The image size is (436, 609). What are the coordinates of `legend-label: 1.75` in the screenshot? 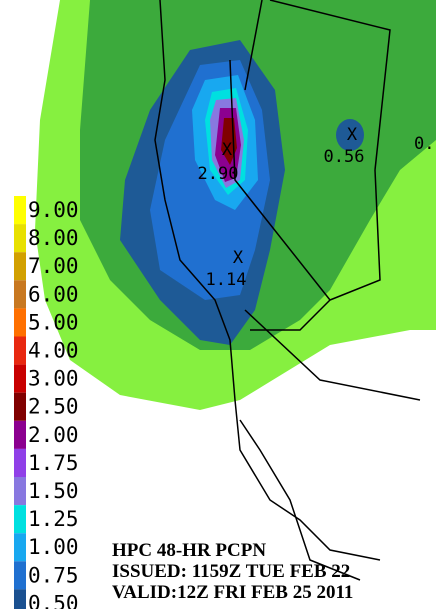 It's located at (53, 463).